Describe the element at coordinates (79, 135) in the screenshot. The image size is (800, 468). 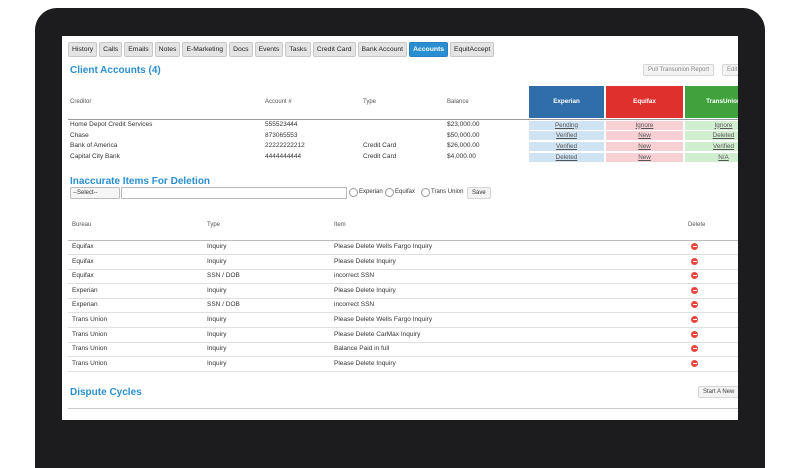
I see `cell: Chase` at that location.